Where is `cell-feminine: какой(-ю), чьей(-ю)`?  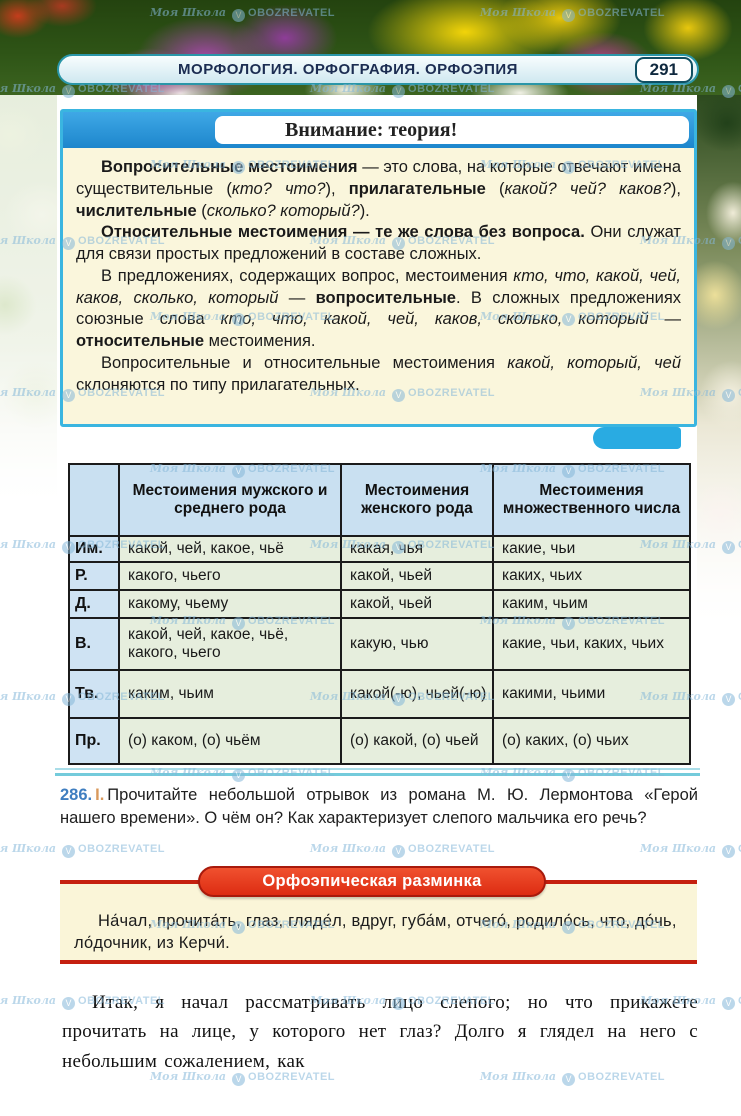 cell-feminine: какой(-ю), чьей(-ю) is located at coordinates (417, 694).